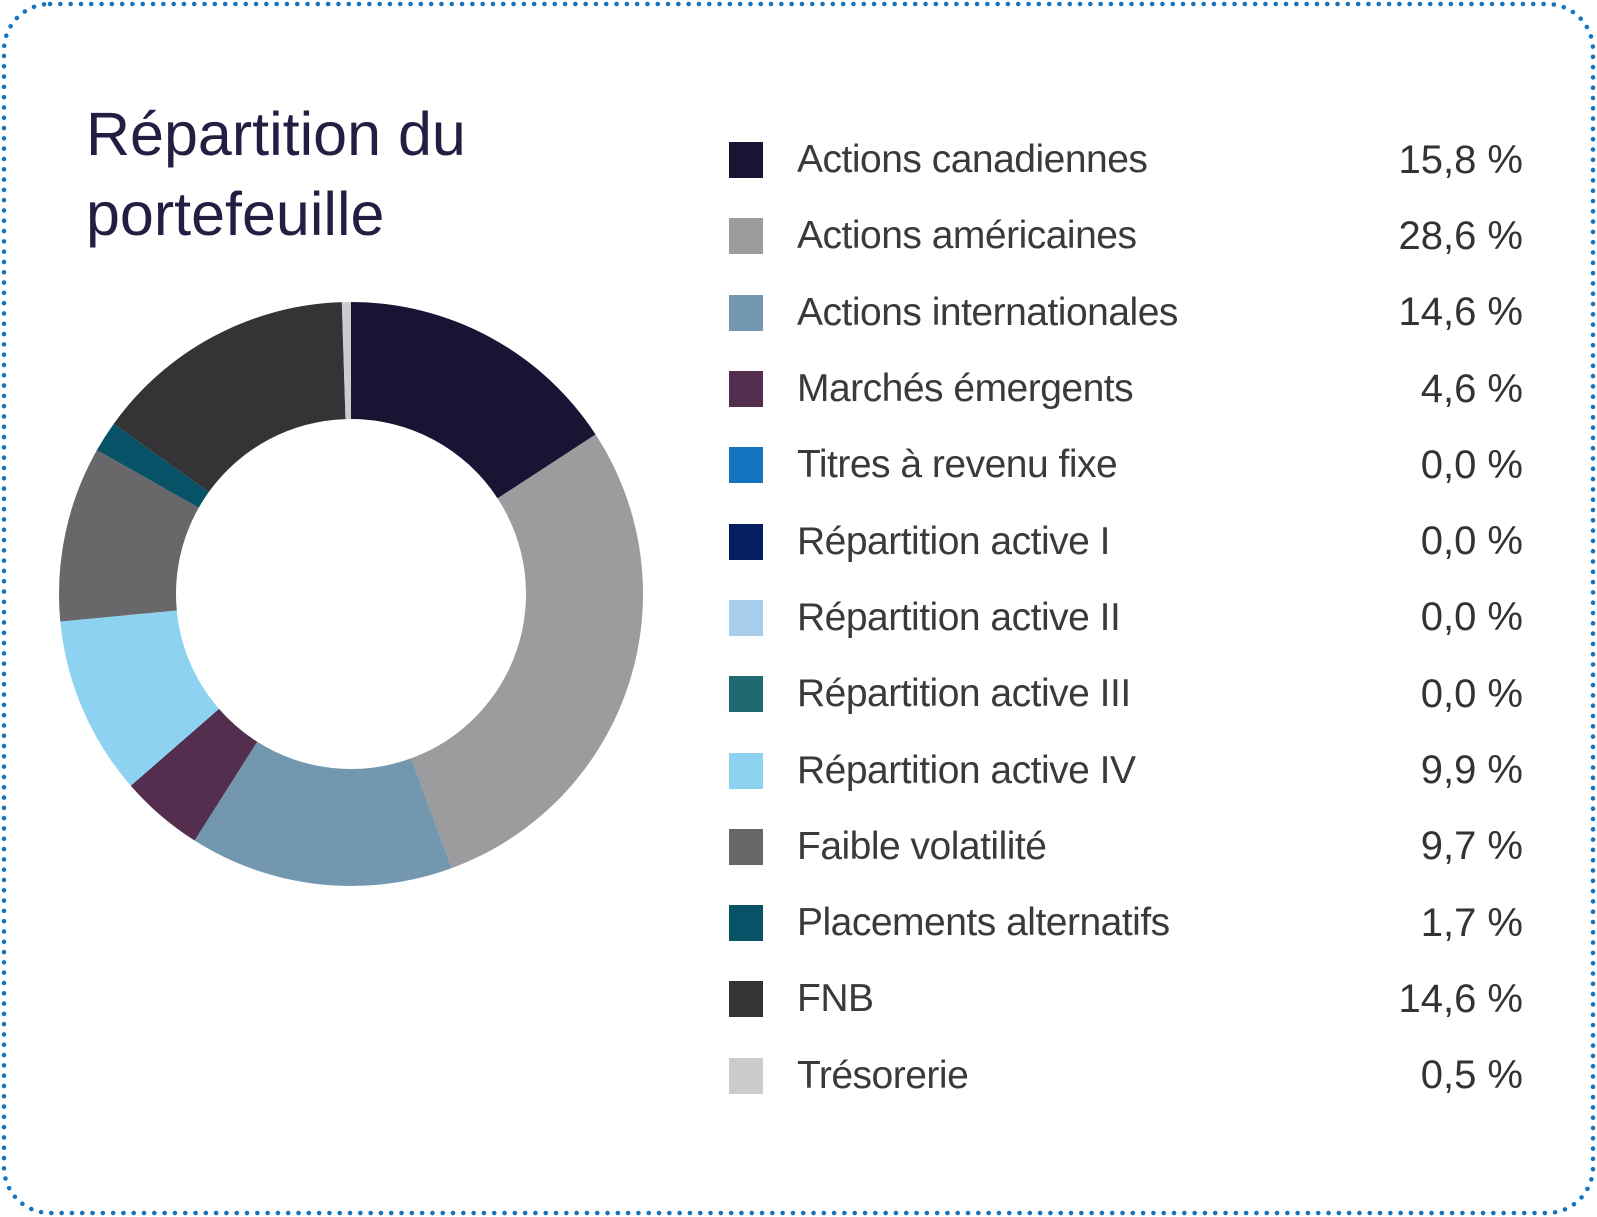 The width and height of the screenshot is (1597, 1217). I want to click on legend-item: Titres à revenu fixe 0,0 %, so click(1126, 465).